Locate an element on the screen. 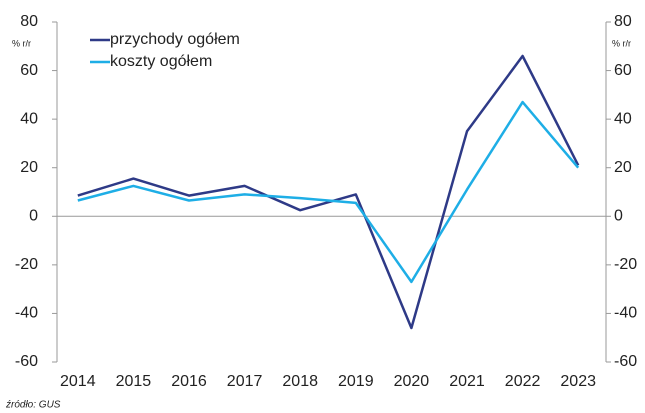 This screenshot has height=413, width=645. x-tick-label: 2022 is located at coordinates (523, 381).